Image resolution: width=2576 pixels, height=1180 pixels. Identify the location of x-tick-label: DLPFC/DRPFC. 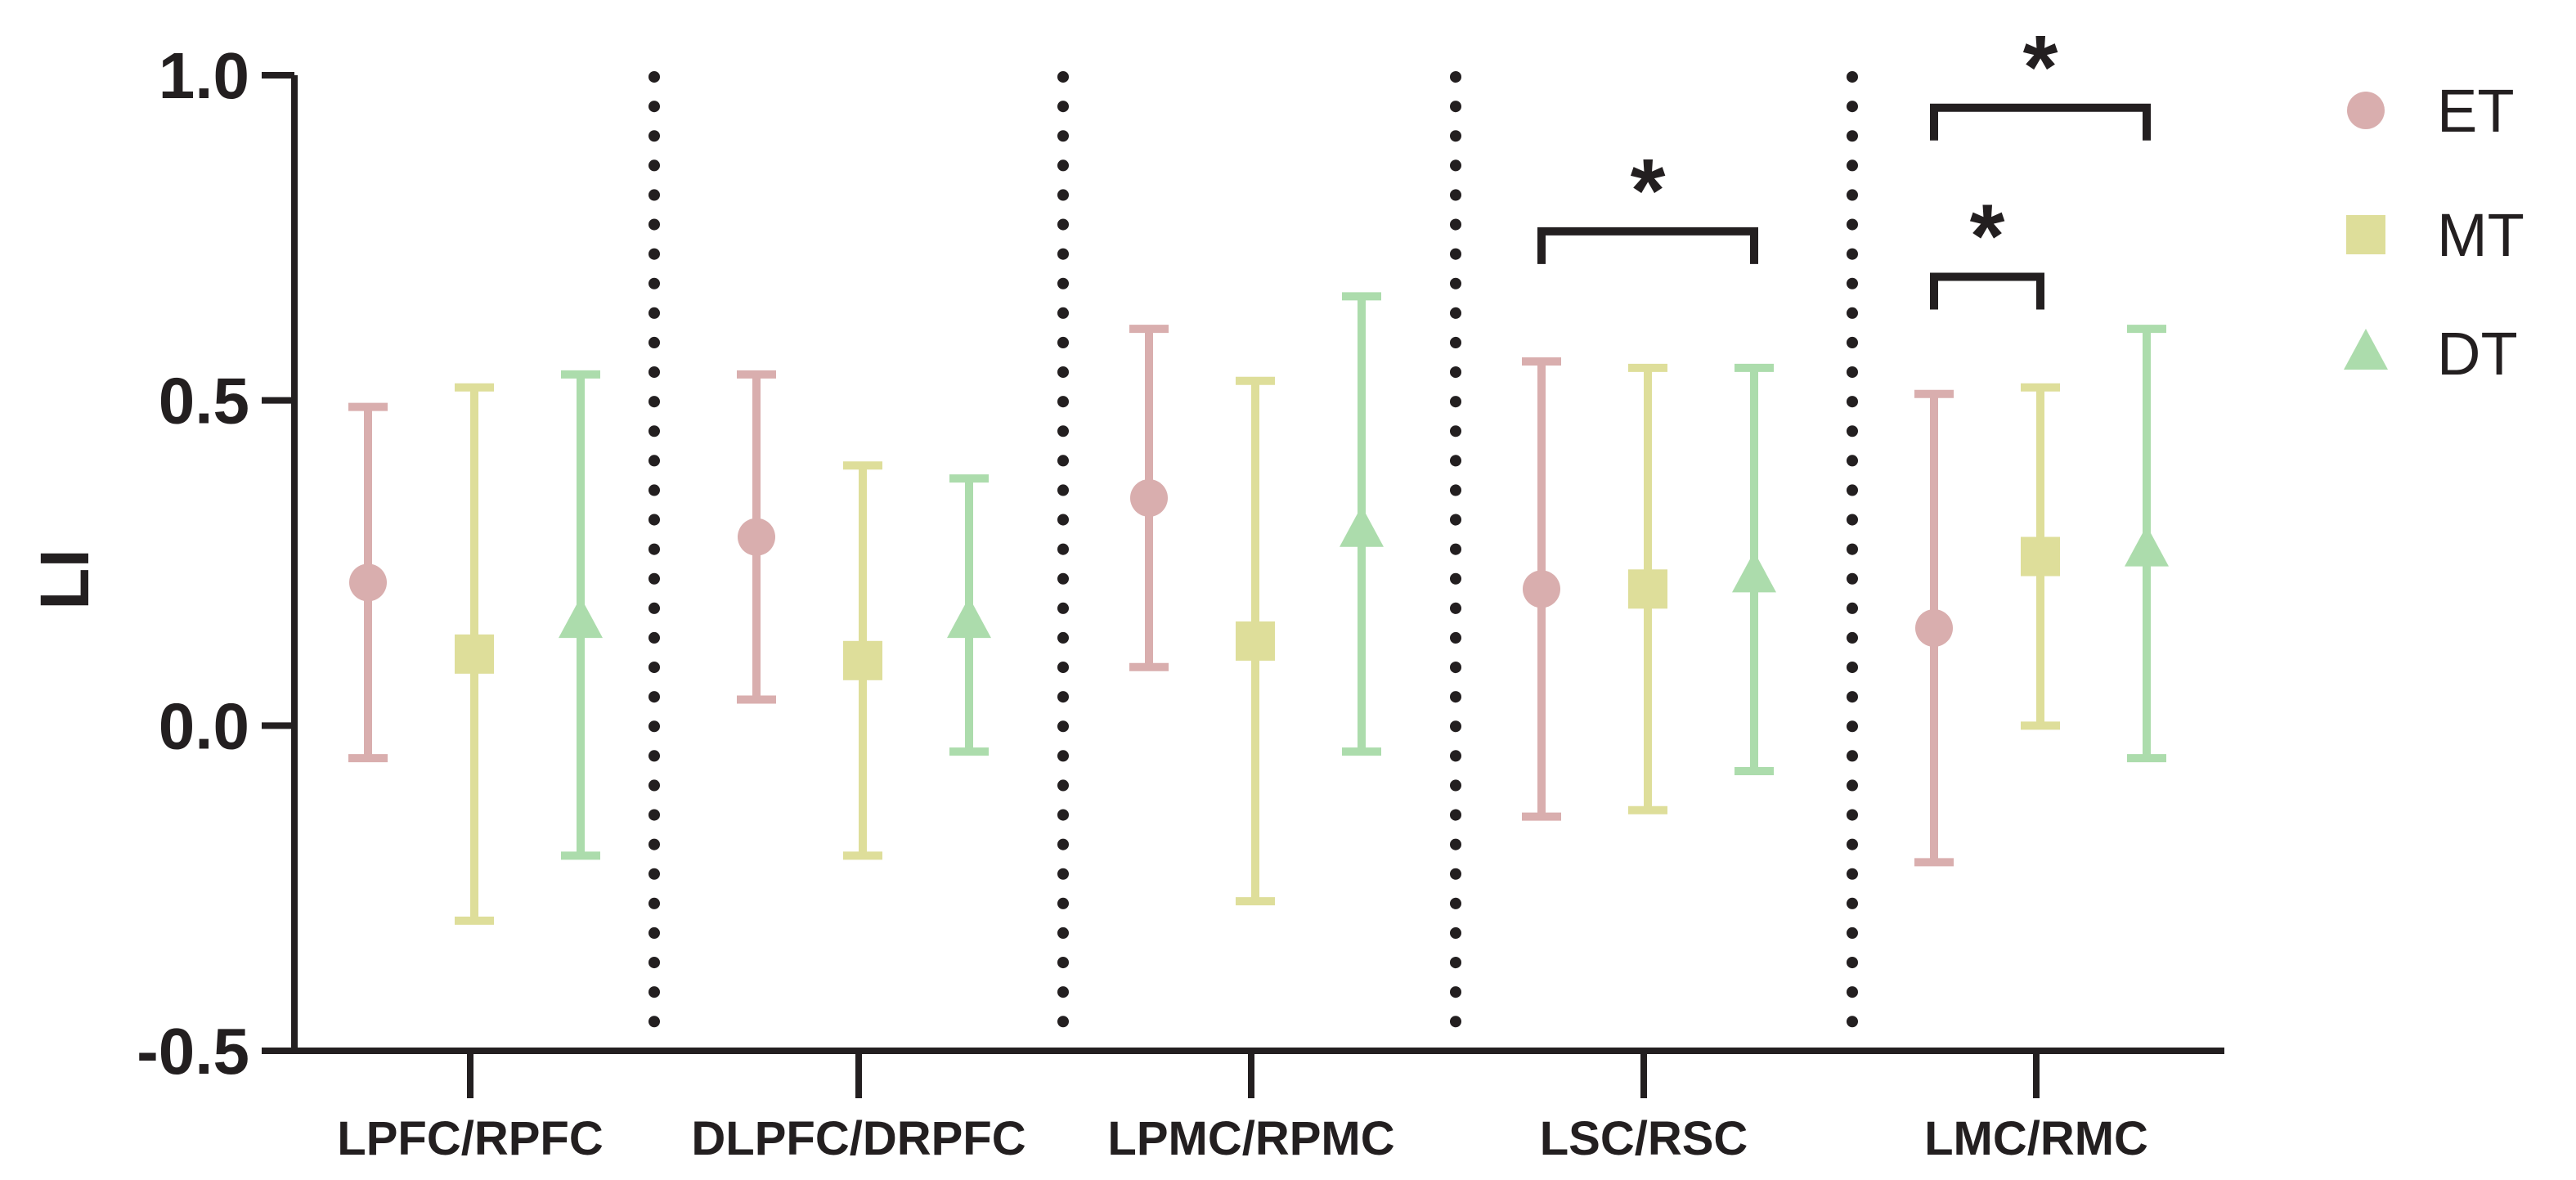
(858, 1138).